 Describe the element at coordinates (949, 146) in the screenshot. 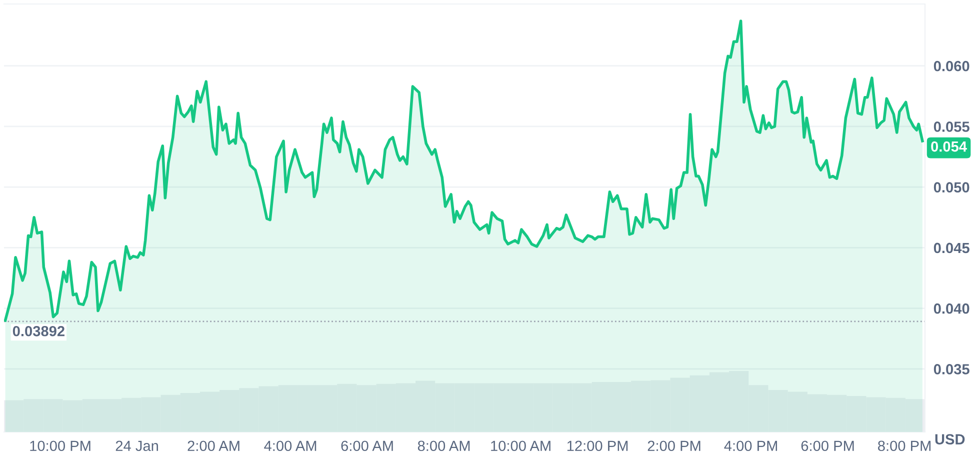

I see `text: 0.054` at that location.